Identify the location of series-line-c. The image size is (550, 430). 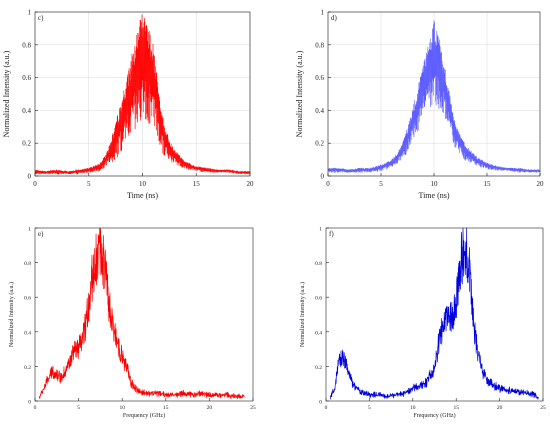
(142, 94).